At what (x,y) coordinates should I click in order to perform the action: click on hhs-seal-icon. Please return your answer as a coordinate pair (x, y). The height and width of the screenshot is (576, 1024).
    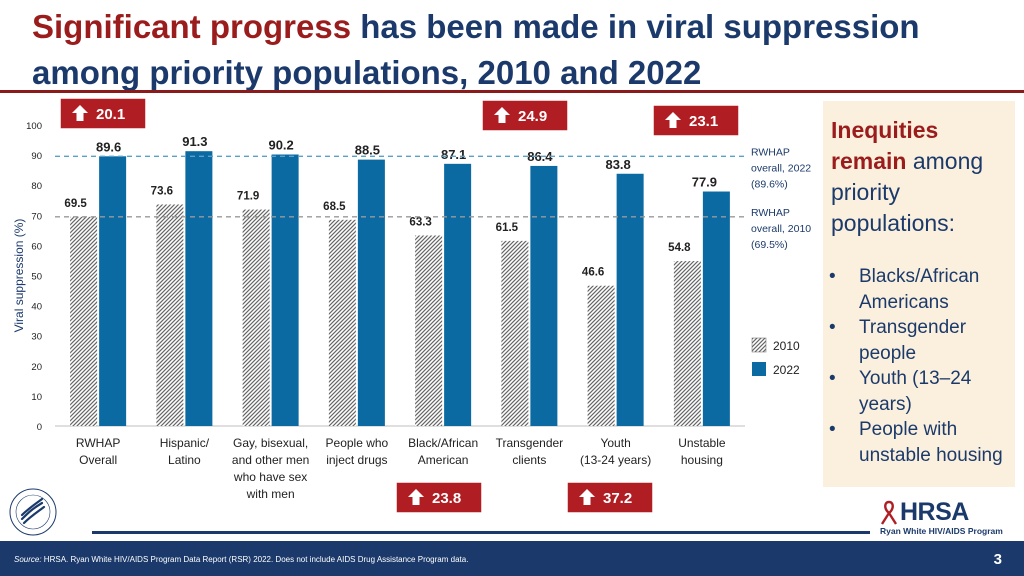
    Looking at the image, I should click on (33, 512).